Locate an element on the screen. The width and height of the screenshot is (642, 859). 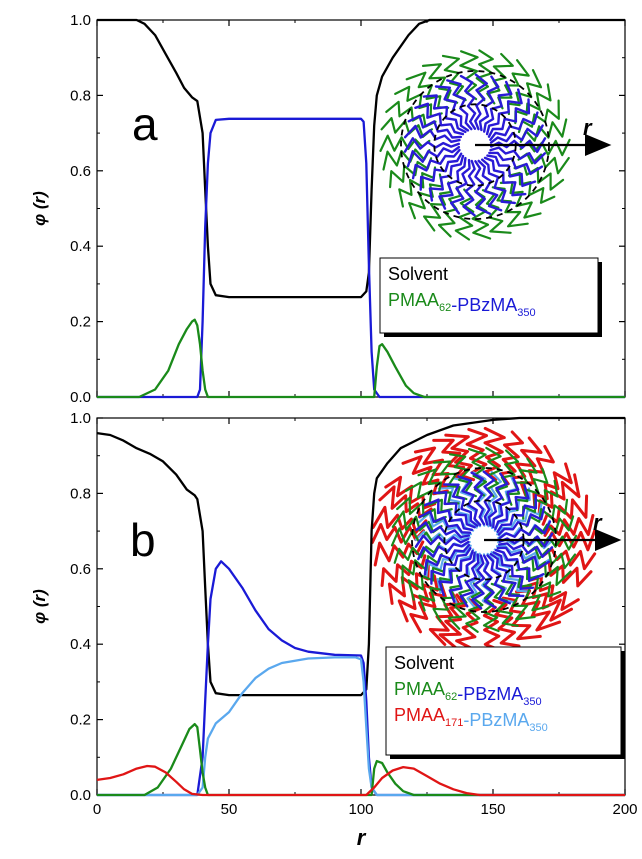
legend-entry: PMAA62-PBzMA350 is located at coordinates (462, 304).